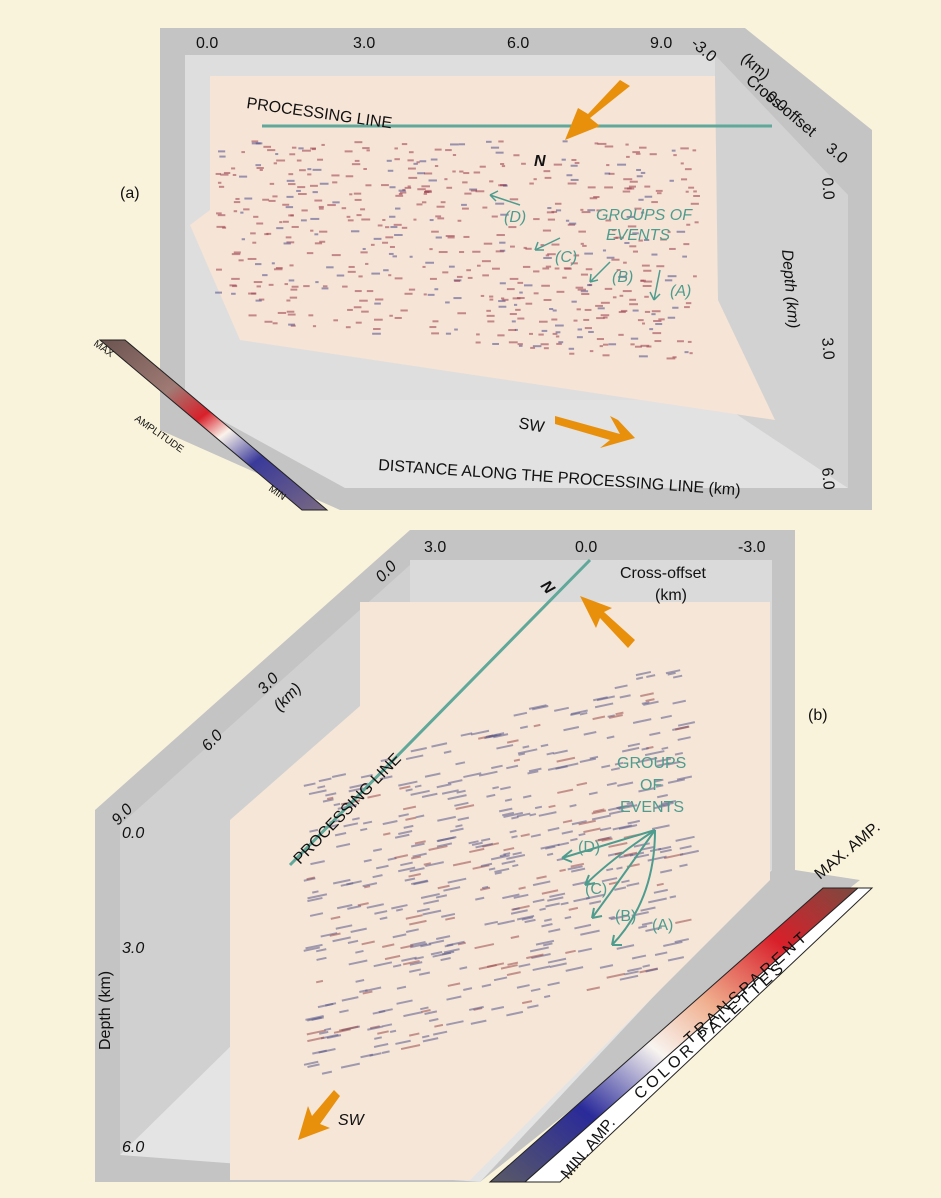 This screenshot has width=941, height=1198. Describe the element at coordinates (457, 250) in the screenshot. I see `texture` at that location.